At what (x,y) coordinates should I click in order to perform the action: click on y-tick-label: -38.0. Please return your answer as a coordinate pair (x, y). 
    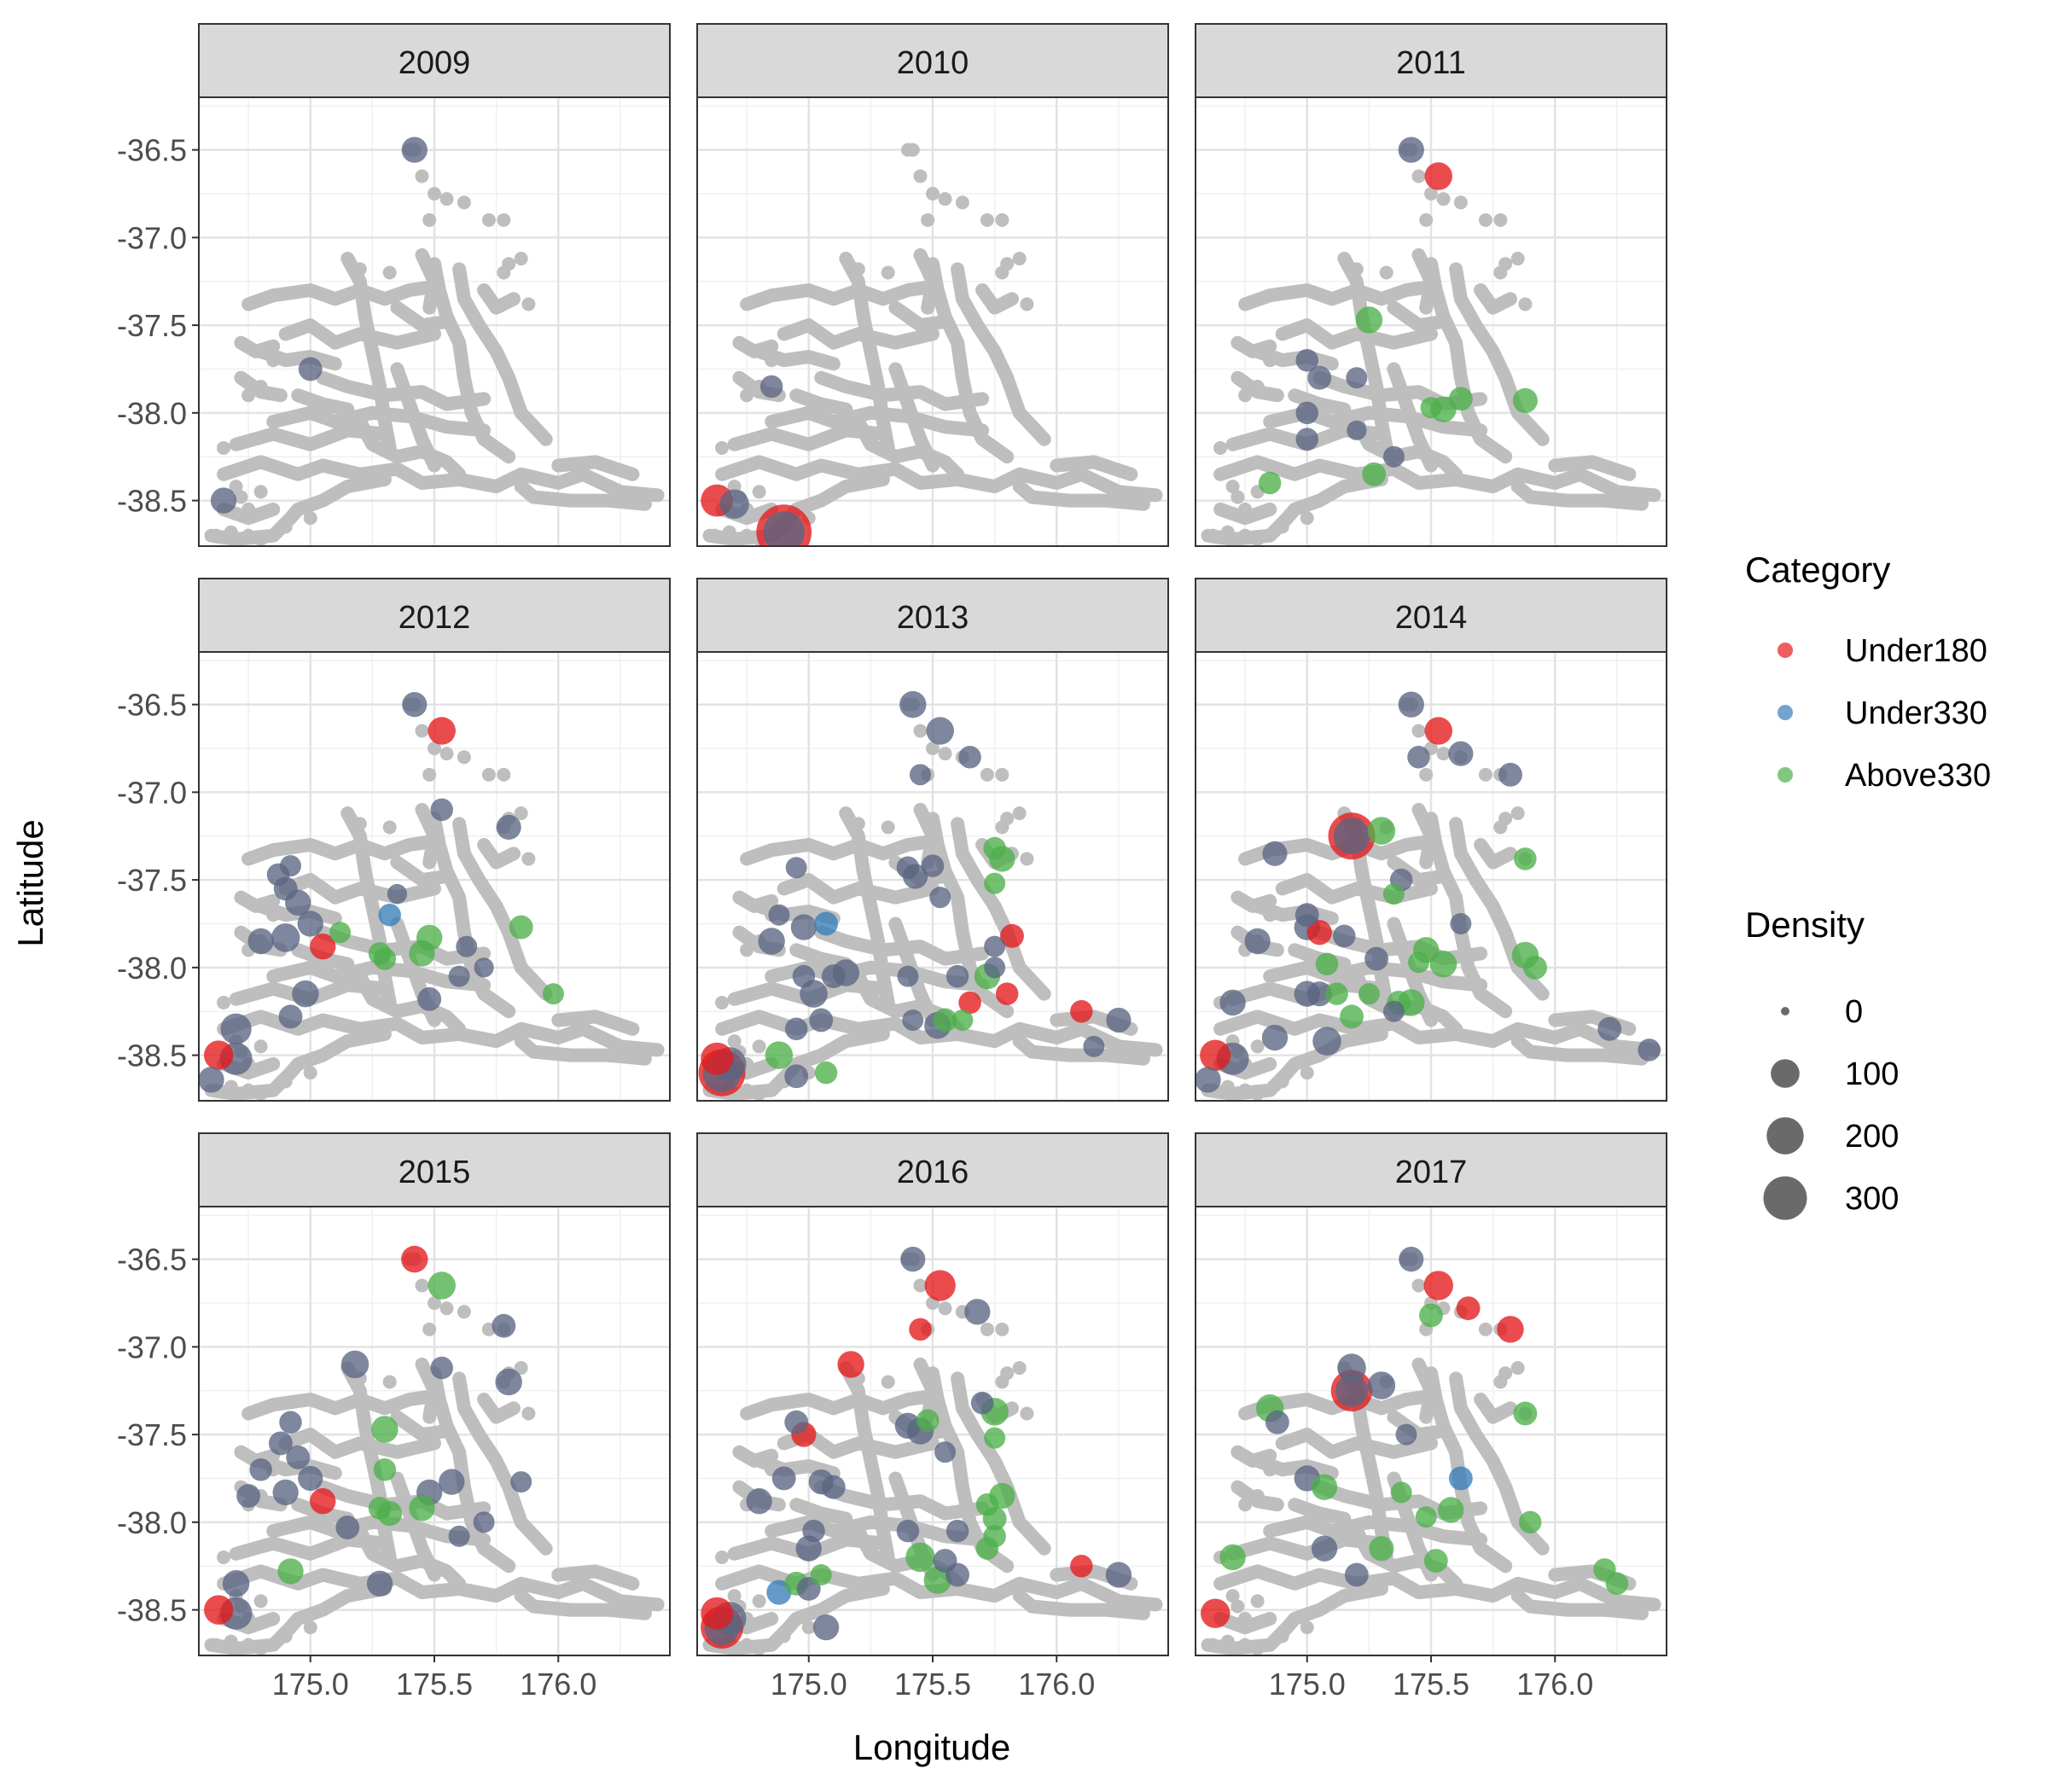
    Looking at the image, I should click on (152, 413).